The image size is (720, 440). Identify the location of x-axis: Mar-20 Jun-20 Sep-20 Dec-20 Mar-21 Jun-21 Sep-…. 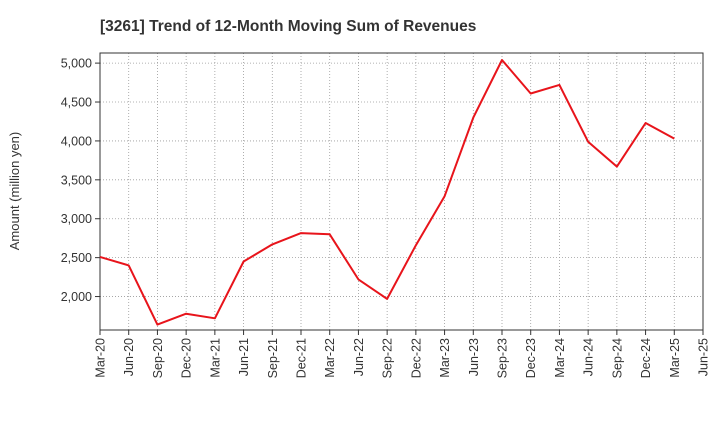
(402, 354).